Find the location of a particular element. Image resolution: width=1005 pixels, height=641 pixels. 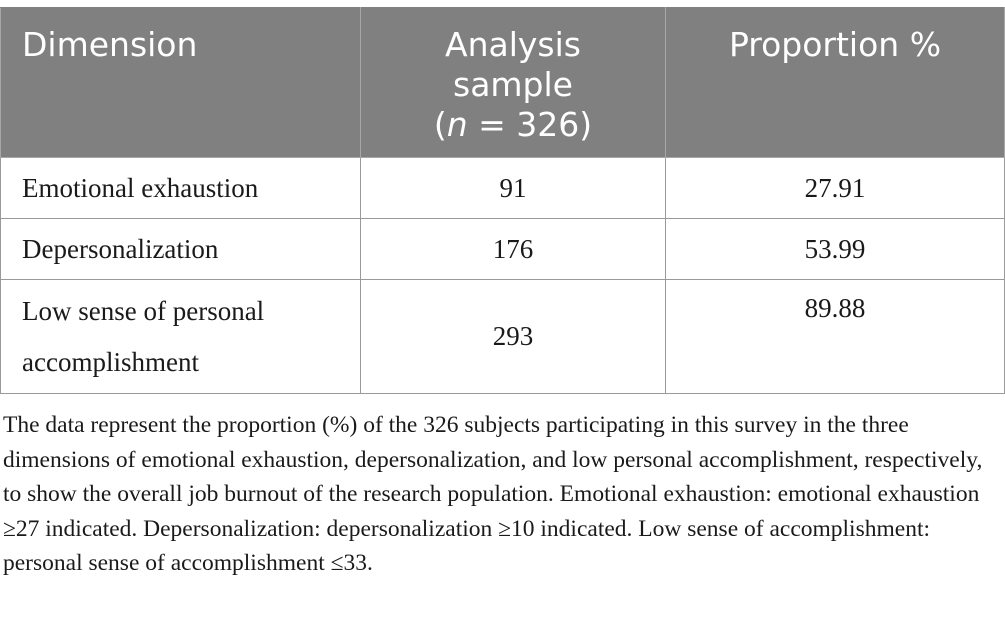

header-analysis-sample: Analysis sample (n = 326) is located at coordinates (513, 82).